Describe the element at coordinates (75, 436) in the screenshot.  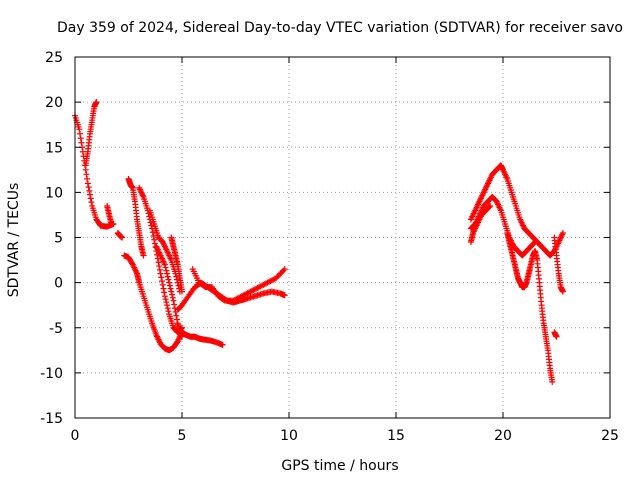
I see `x-tick-label: 0` at that location.